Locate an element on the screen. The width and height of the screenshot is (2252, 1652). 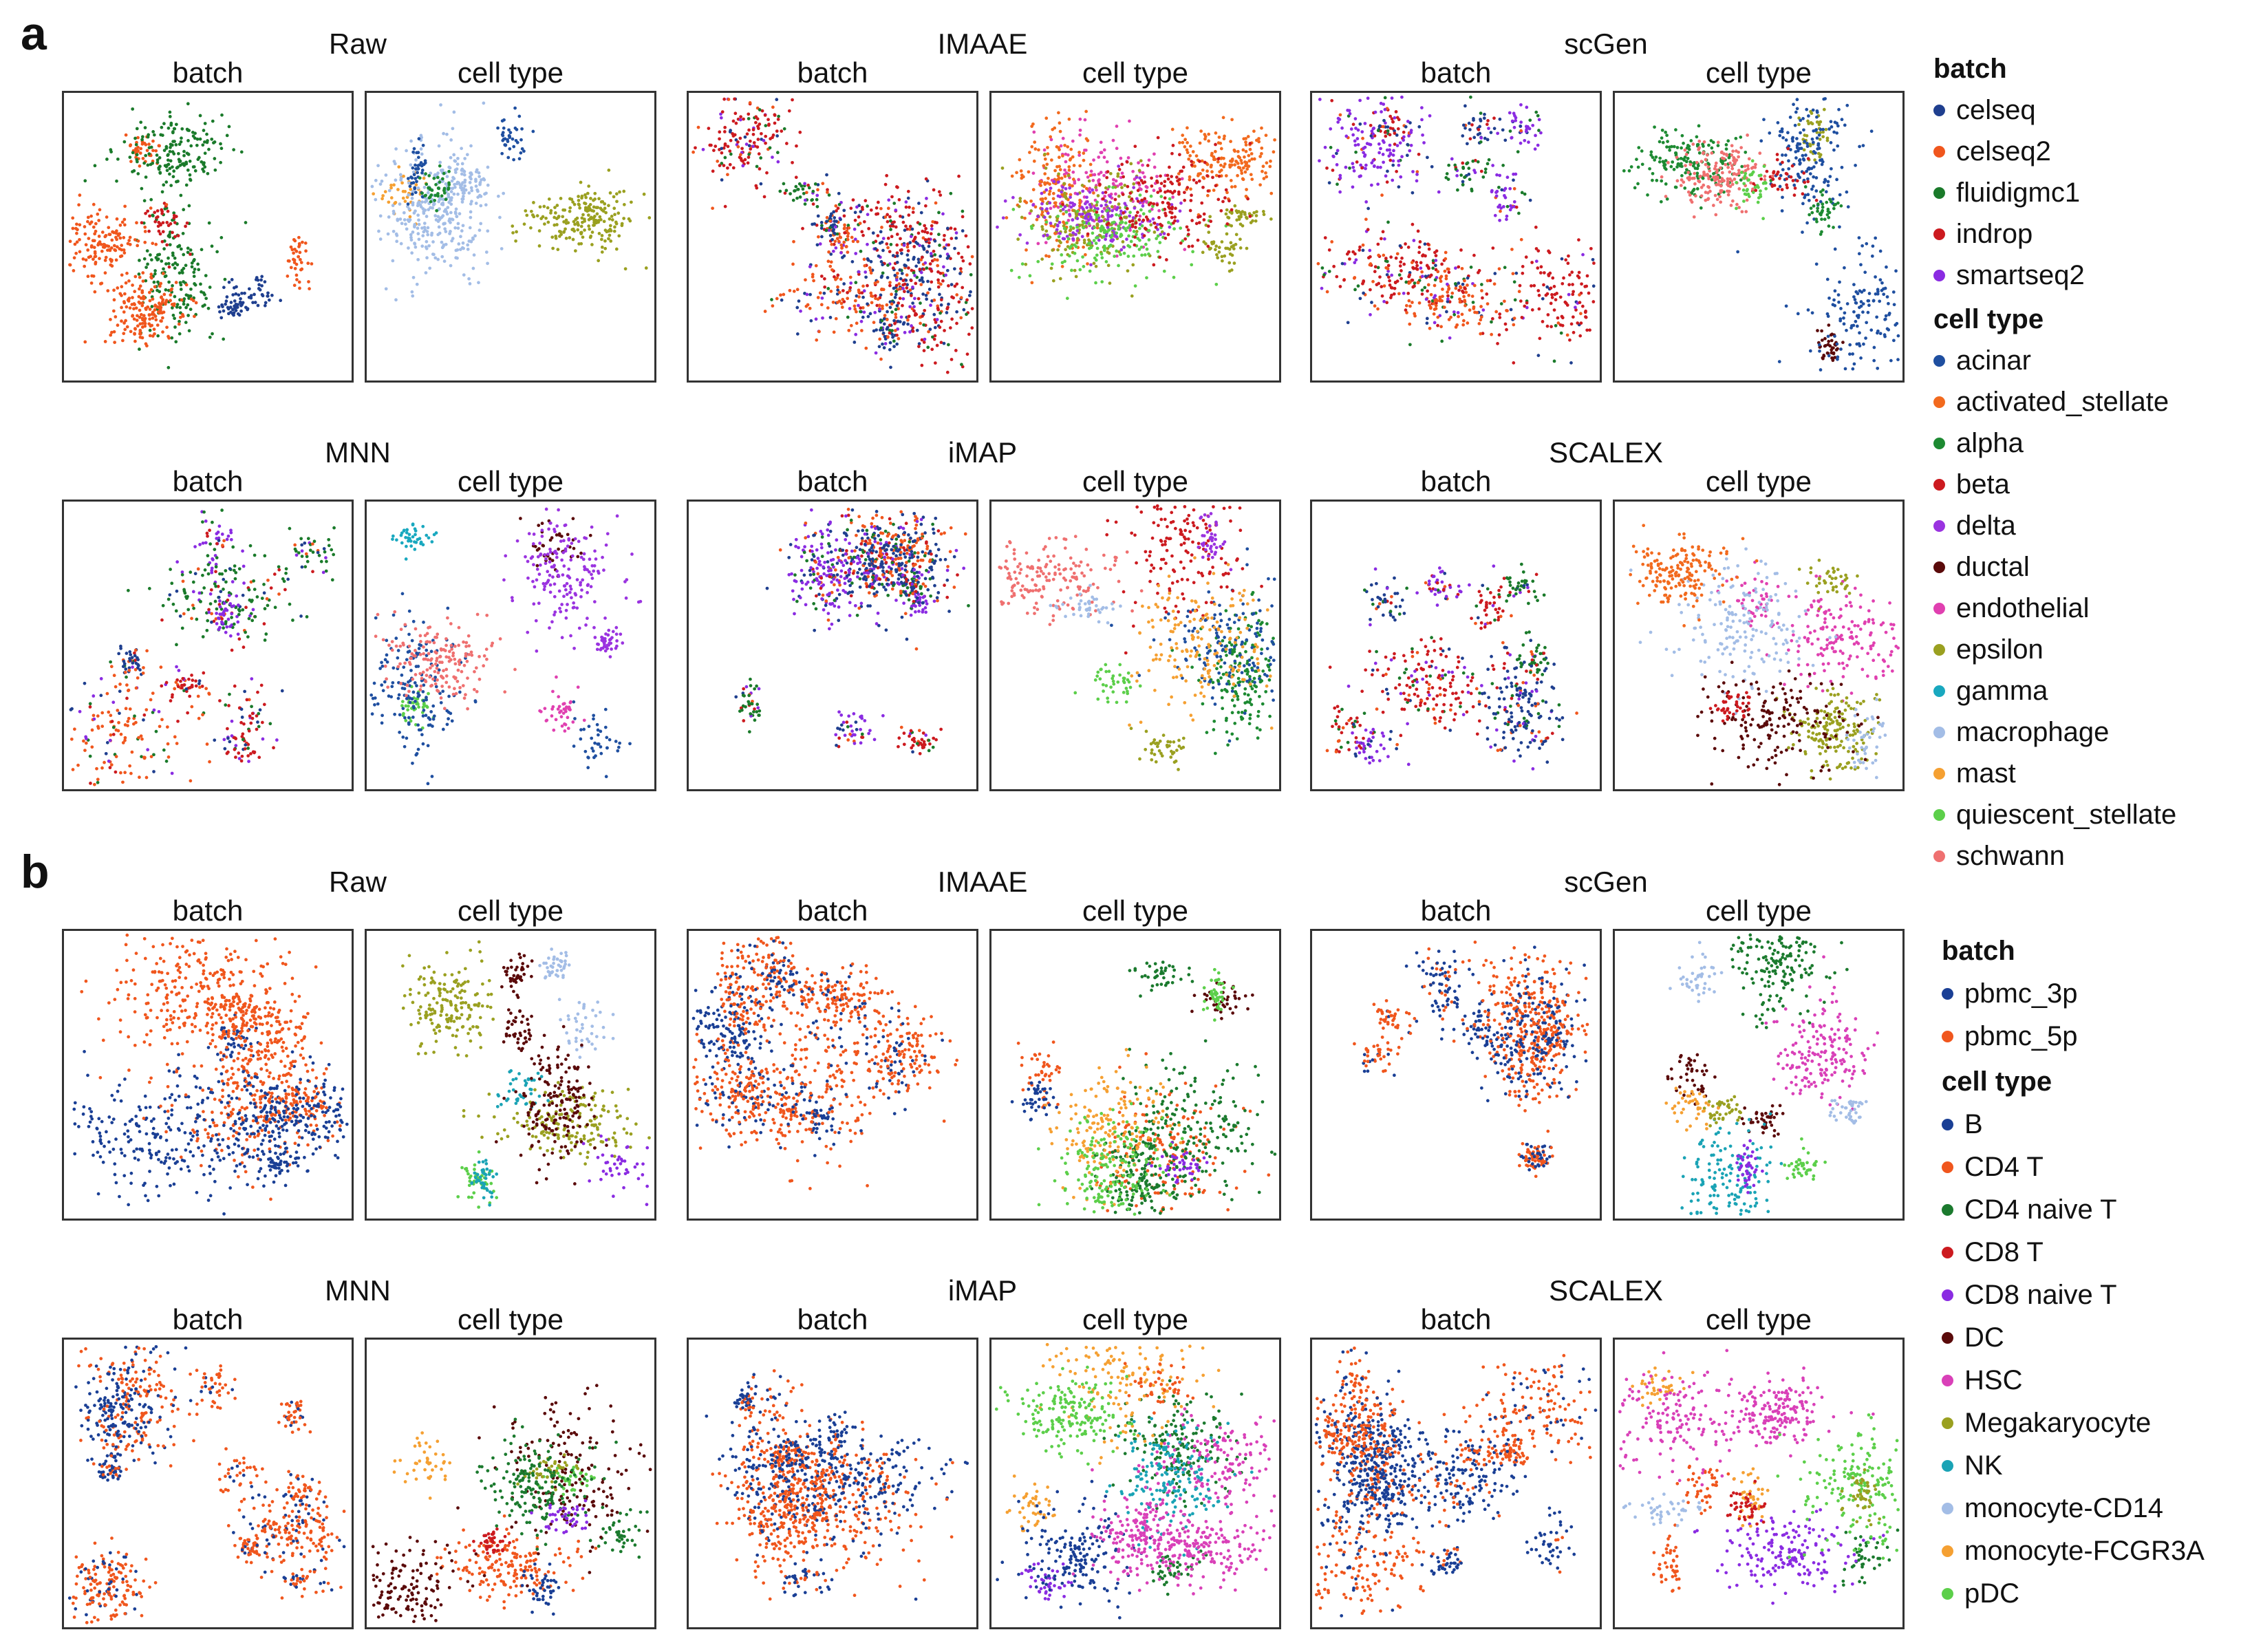
umap-plot-raw-cell-type is located at coordinates (510, 237).